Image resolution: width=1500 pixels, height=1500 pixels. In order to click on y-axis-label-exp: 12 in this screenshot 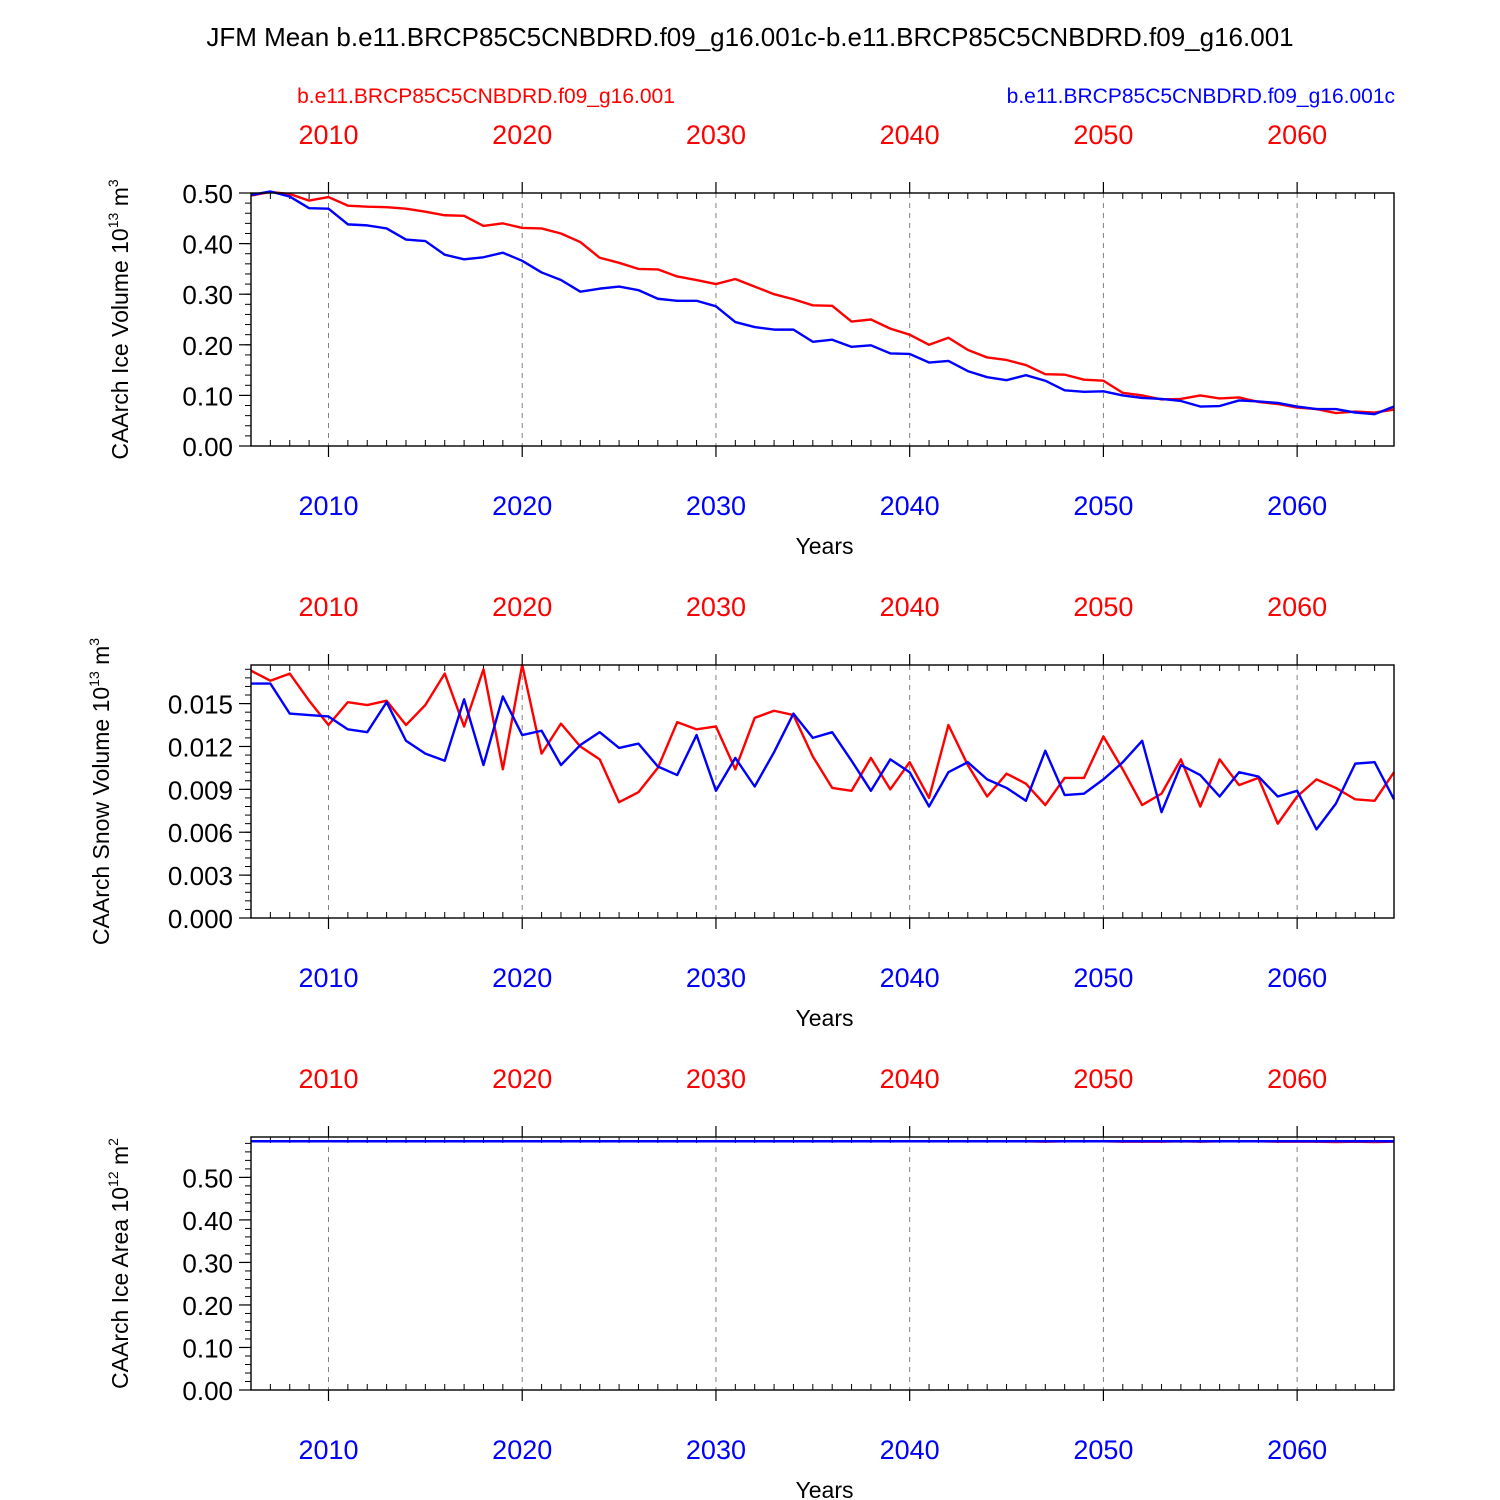, I will do `click(113, 1179)`.